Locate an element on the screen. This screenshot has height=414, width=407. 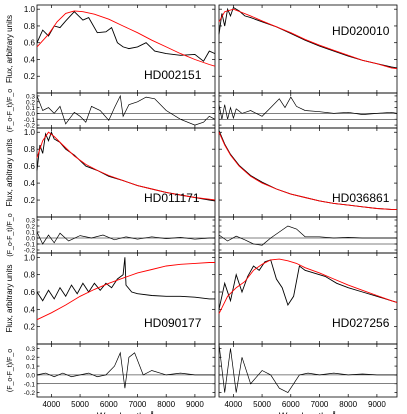
panel-hd020010: HD020010 is located at coordinates (308, 66).